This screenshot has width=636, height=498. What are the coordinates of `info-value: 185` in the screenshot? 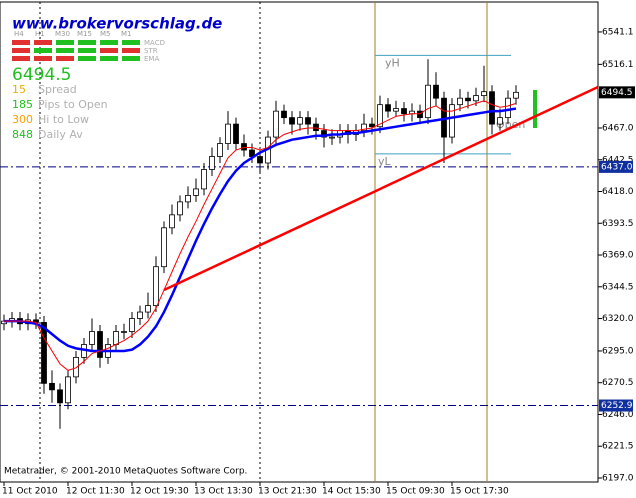 It's located at (22, 104).